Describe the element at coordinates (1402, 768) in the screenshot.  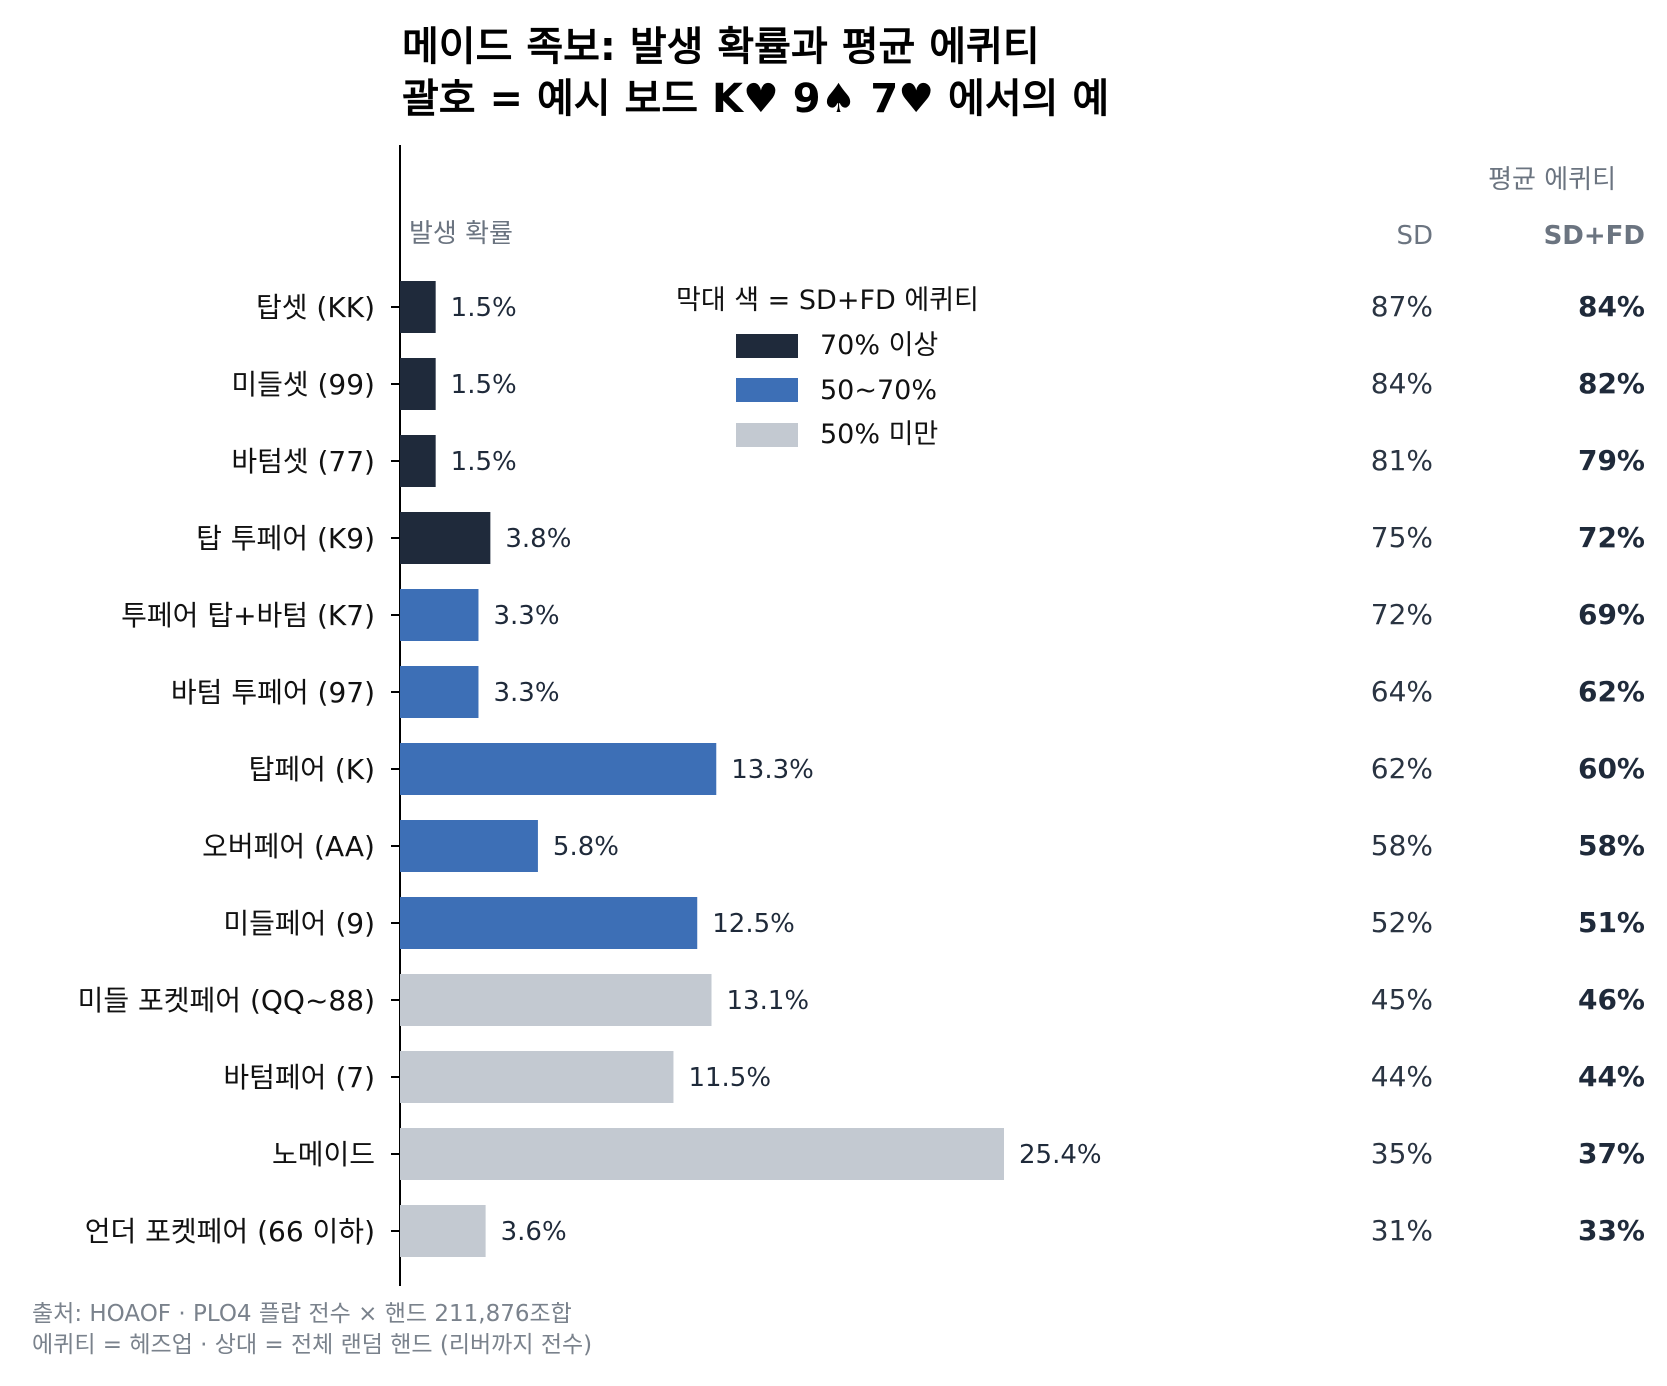
I see `sd-equity-value: 62%` at that location.